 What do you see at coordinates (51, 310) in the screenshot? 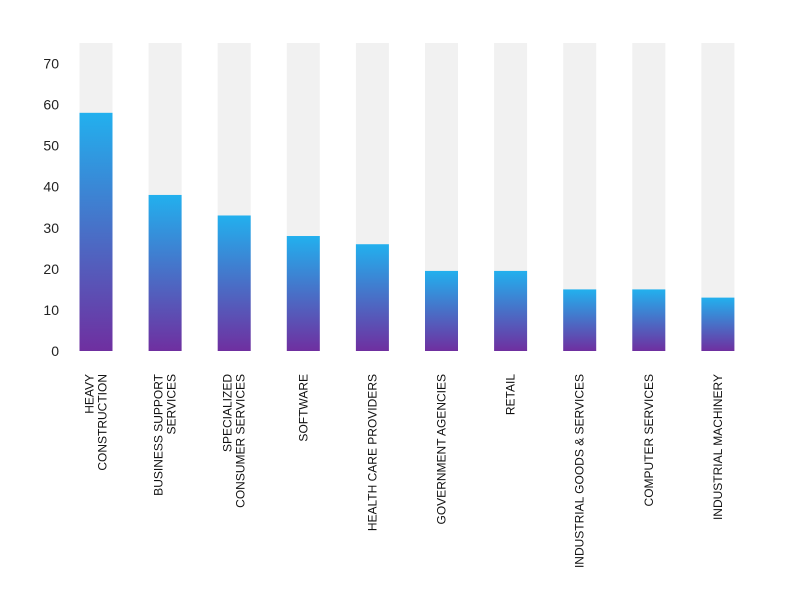
I see `y-tick-label: 10` at bounding box center [51, 310].